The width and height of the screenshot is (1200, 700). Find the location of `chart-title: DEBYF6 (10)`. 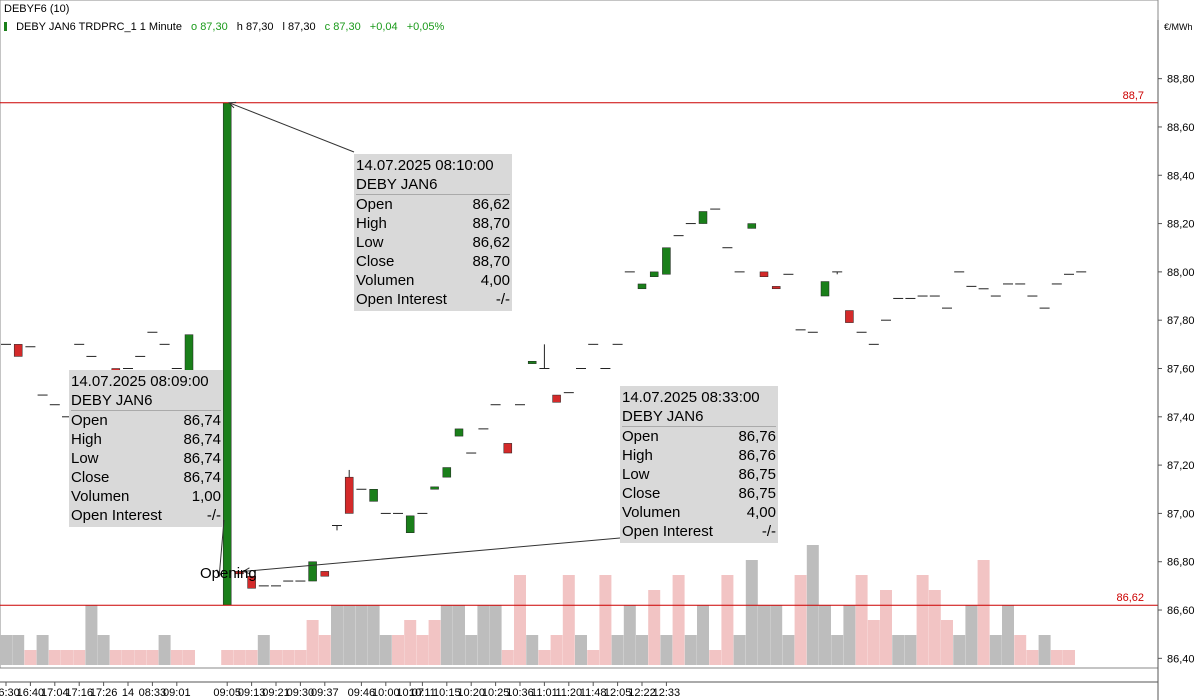

chart-title: DEBYF6 (10) is located at coordinates (37, 9).